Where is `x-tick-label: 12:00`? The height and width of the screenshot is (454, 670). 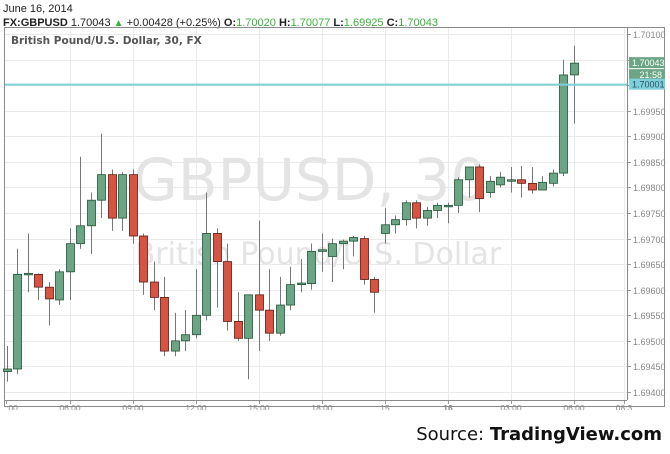
x-tick-label: 12:00 is located at coordinates (196, 406).